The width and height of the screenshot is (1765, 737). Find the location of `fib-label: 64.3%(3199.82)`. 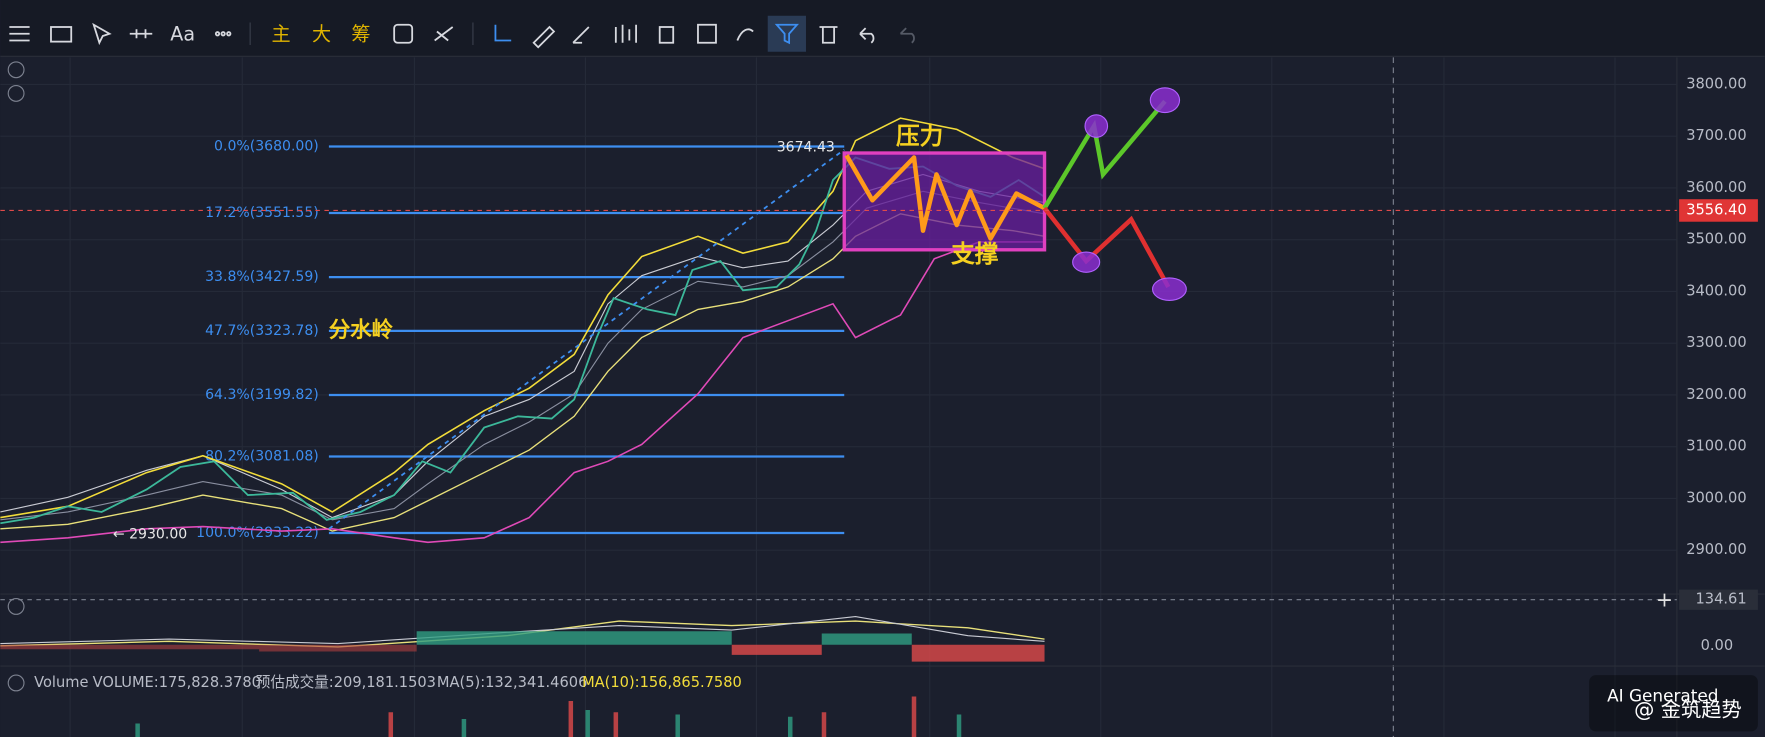

fib-label: 64.3%(3199.82) is located at coordinates (262, 395).